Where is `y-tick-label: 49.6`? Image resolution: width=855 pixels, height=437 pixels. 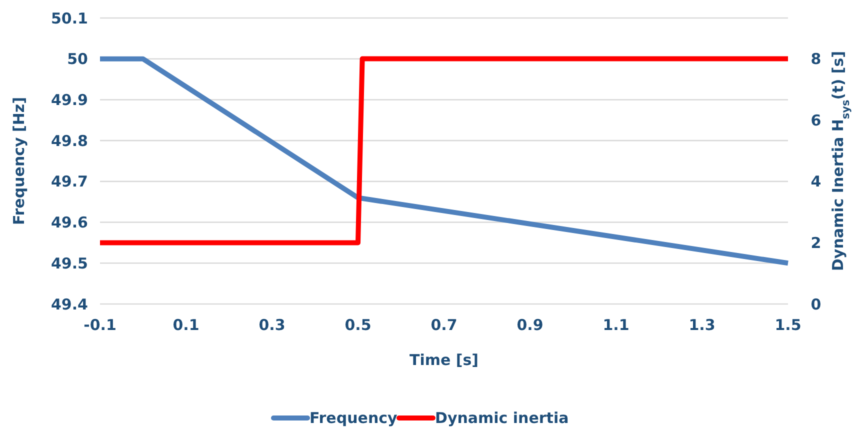 y-tick-label: 49.6 is located at coordinates (69, 223).